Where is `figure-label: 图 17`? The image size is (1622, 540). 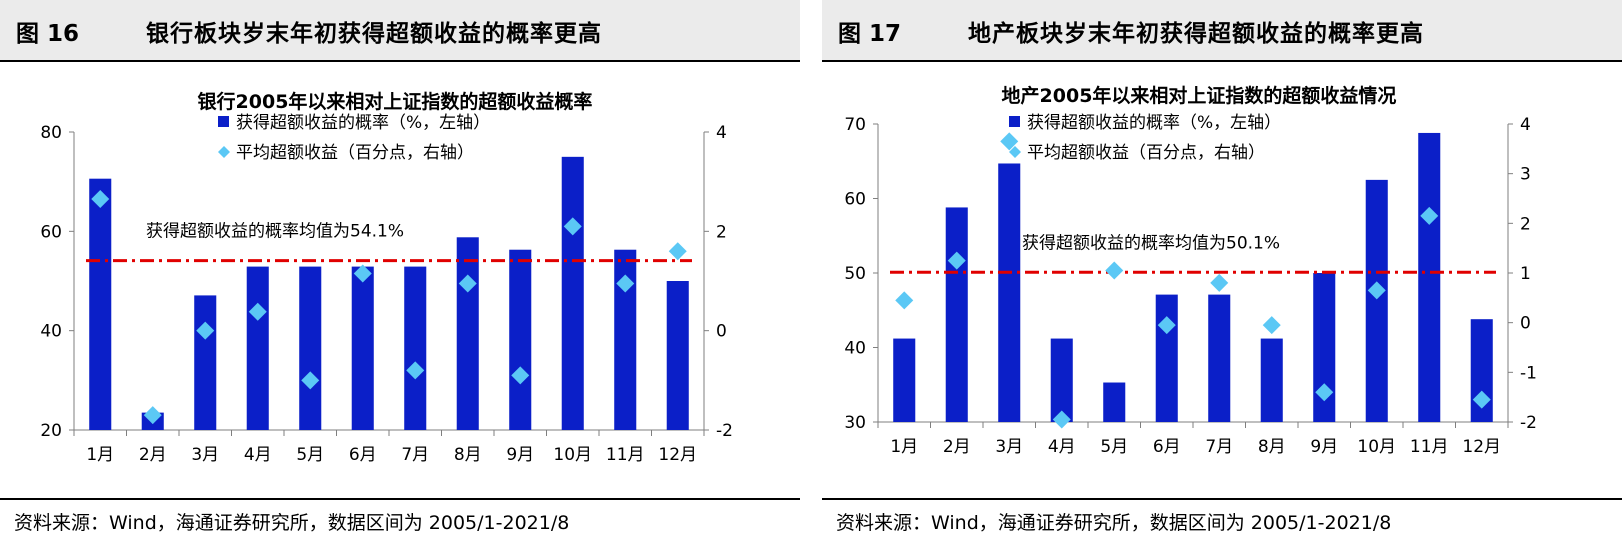
figure-label: 图 17 is located at coordinates (870, 34).